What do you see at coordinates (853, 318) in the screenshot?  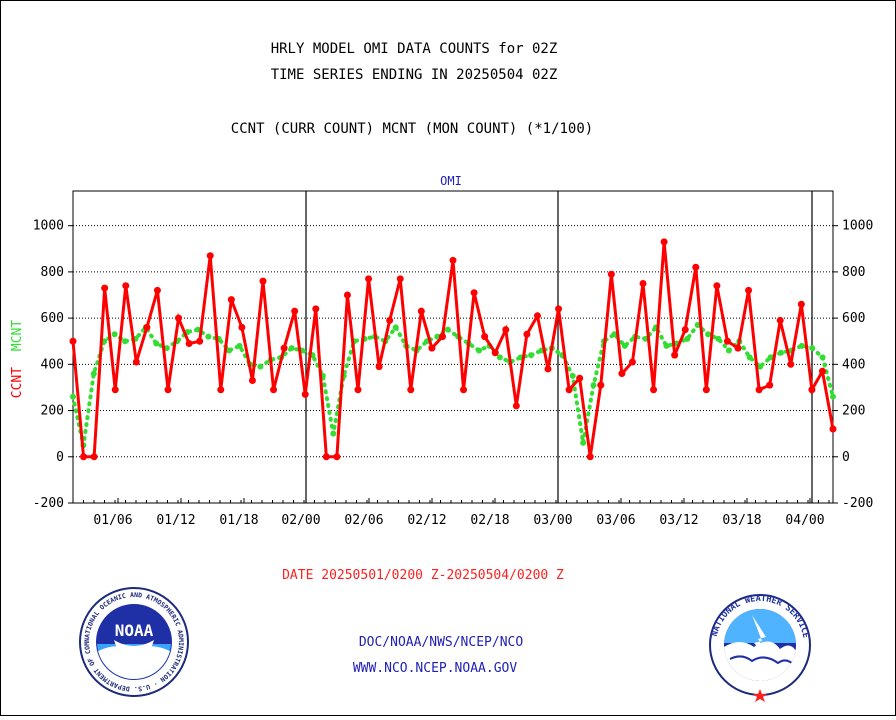 I see `y-tick-label-right: 600` at bounding box center [853, 318].